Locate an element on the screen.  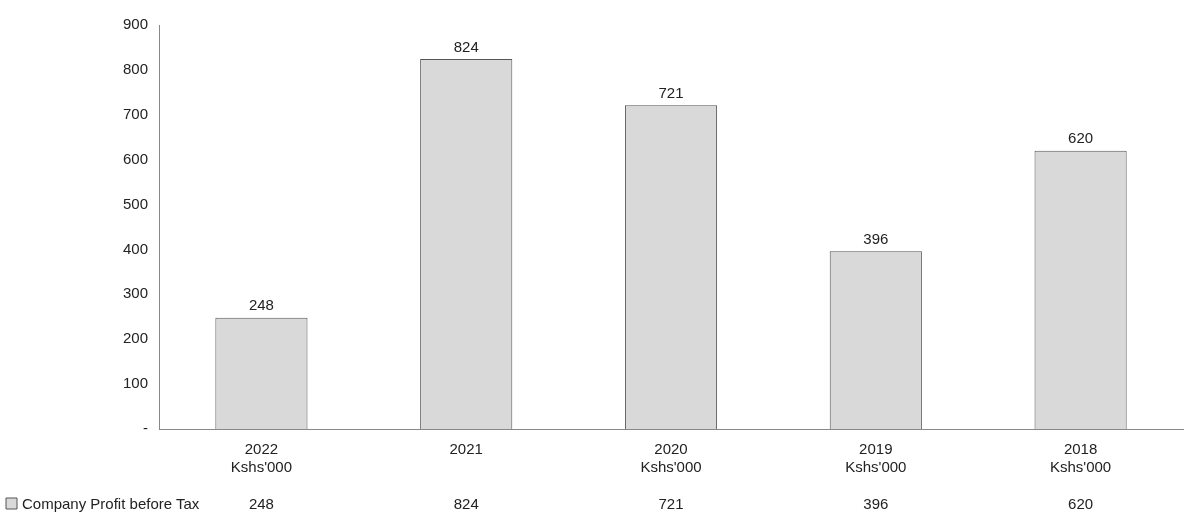
data-label: 620 is located at coordinates (1081, 503).